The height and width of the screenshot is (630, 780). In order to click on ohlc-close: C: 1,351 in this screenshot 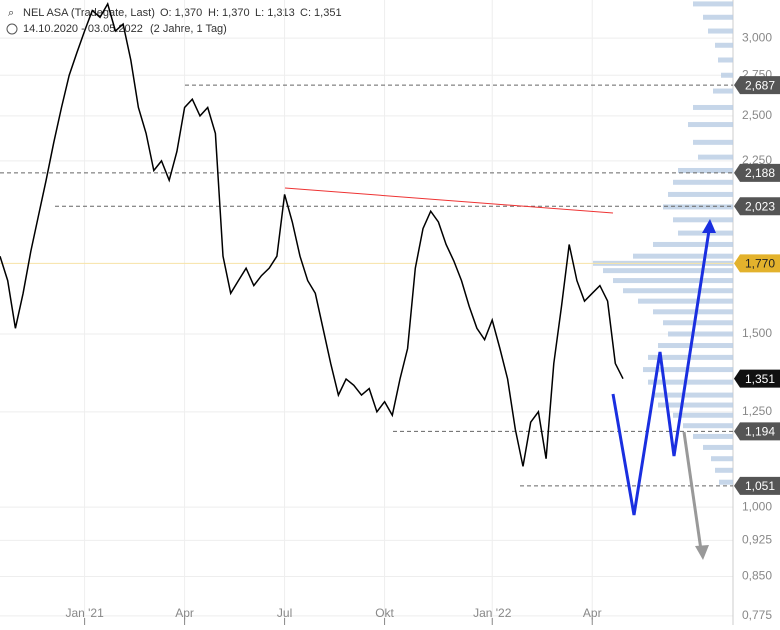, I will do `click(321, 13)`.